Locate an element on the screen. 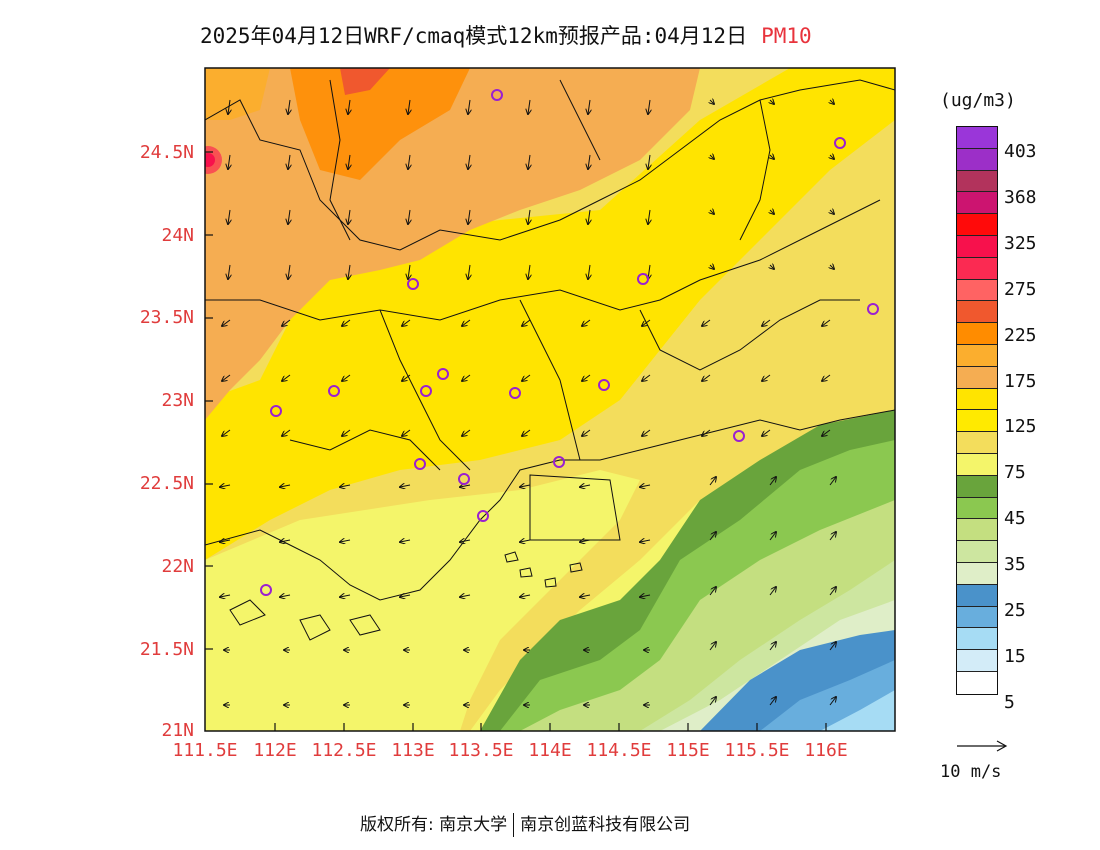  colorbar-label: 325 is located at coordinates (1020, 243).